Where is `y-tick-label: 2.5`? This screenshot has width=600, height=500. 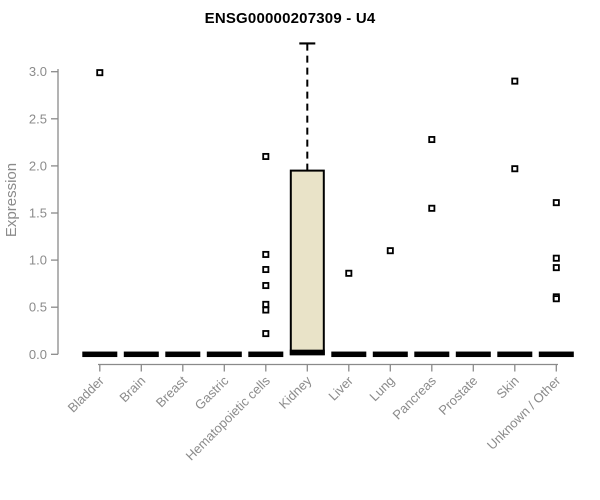
y-tick-label: 2.5 is located at coordinates (38, 118).